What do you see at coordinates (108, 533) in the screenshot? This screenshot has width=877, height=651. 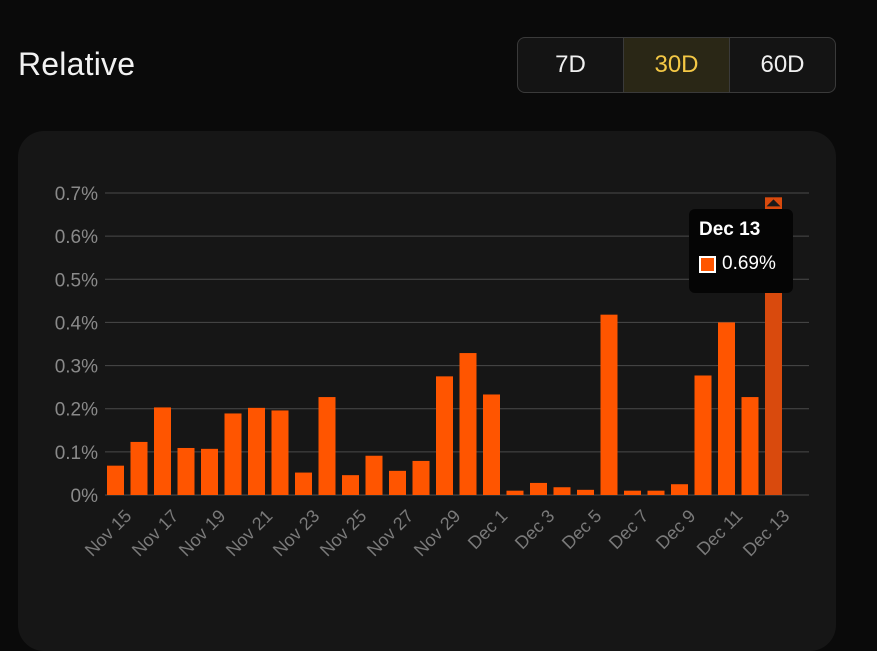 I see `x-tick-label: Nov 15` at bounding box center [108, 533].